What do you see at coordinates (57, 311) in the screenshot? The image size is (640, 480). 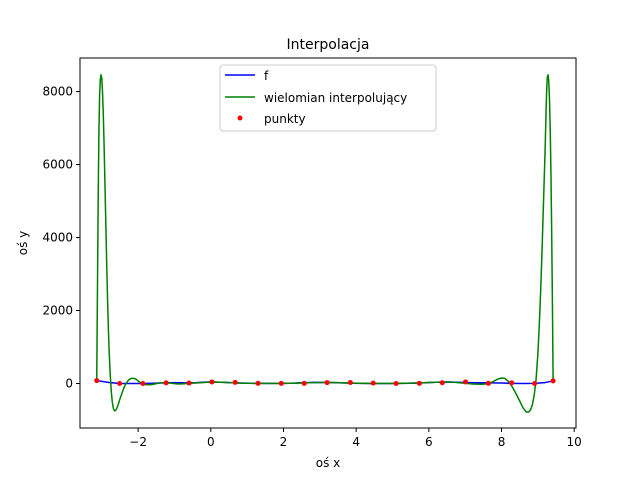 I see `y-tick-label: 2000` at bounding box center [57, 311].